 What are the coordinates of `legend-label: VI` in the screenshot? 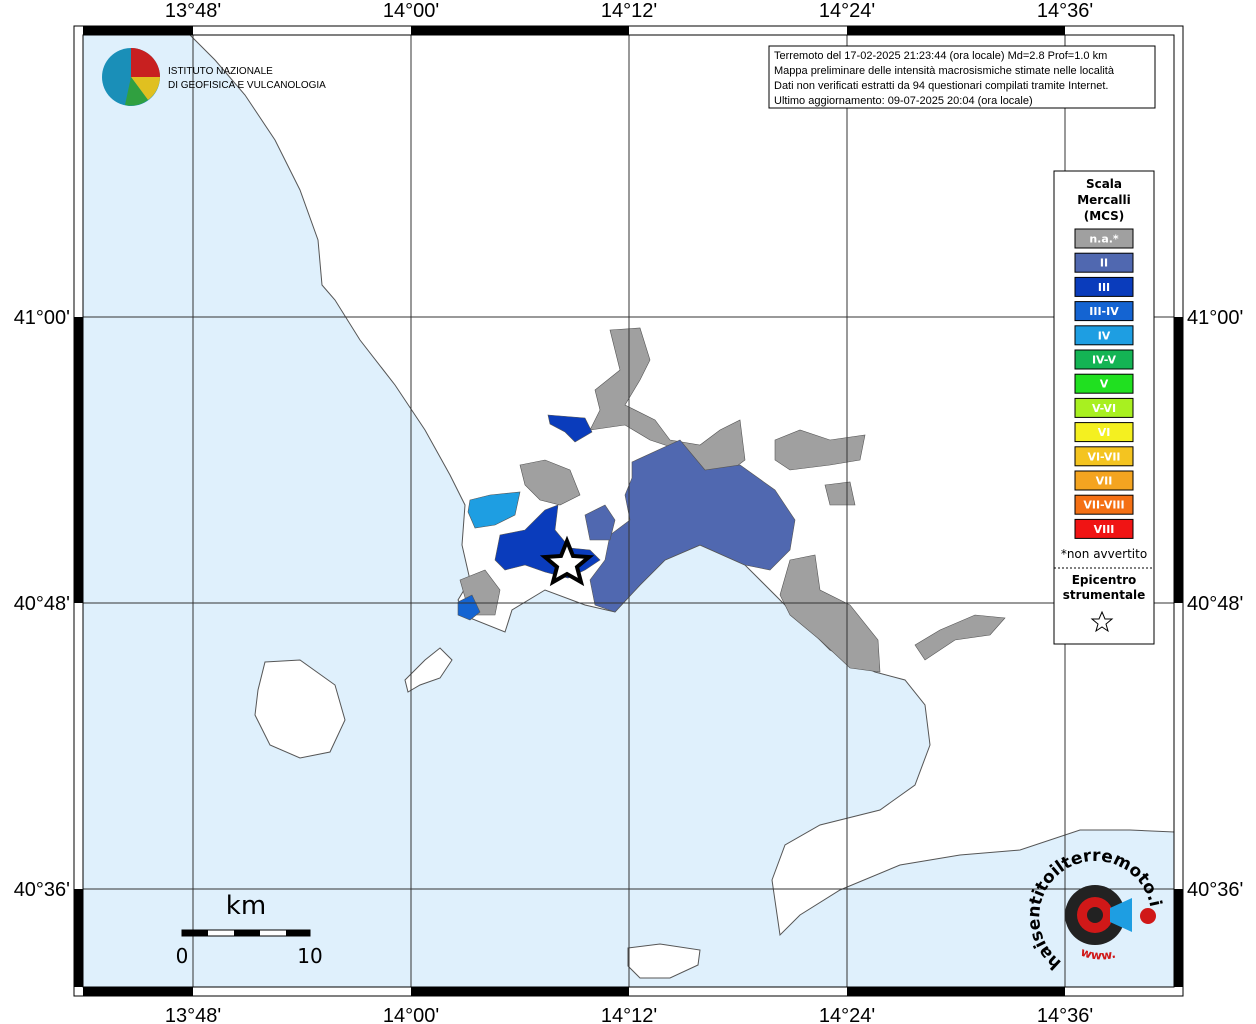 It's located at (1104, 432).